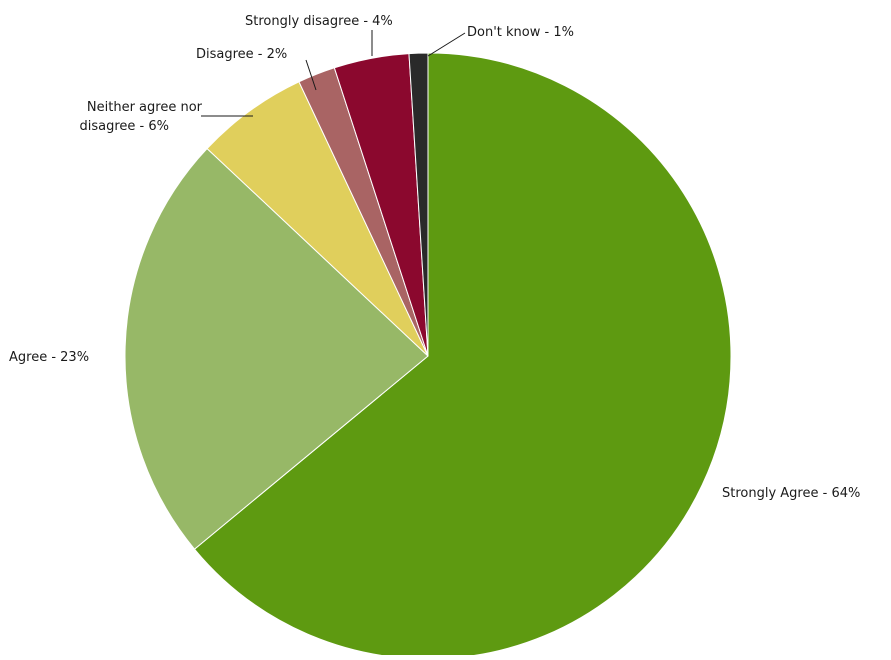 The height and width of the screenshot is (660, 891). I want to click on pie-slice-don-t-know, so click(418, 204).